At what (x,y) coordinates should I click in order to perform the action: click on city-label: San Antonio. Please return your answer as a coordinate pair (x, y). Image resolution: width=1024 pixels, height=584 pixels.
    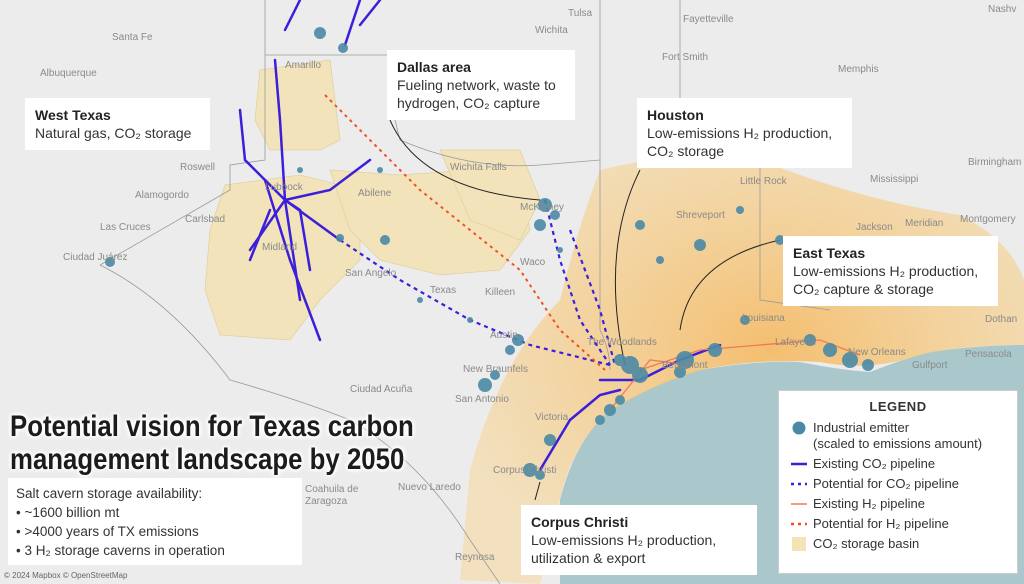
    Looking at the image, I should click on (482, 399).